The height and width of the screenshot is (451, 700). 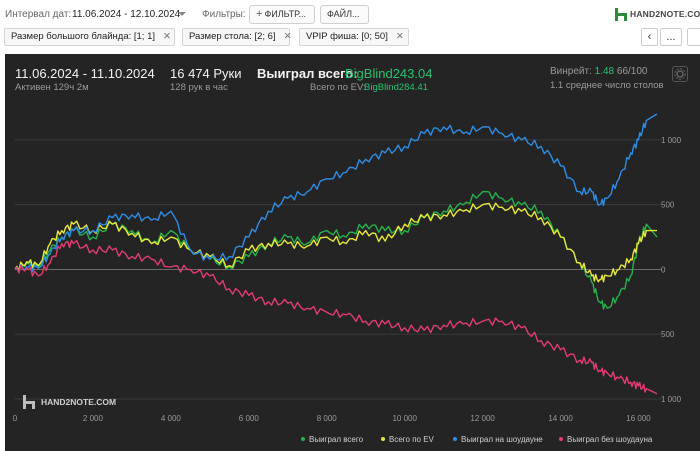 What do you see at coordinates (199, 87) in the screenshot?
I see `hands-per-hour: 128 рук в час` at bounding box center [199, 87].